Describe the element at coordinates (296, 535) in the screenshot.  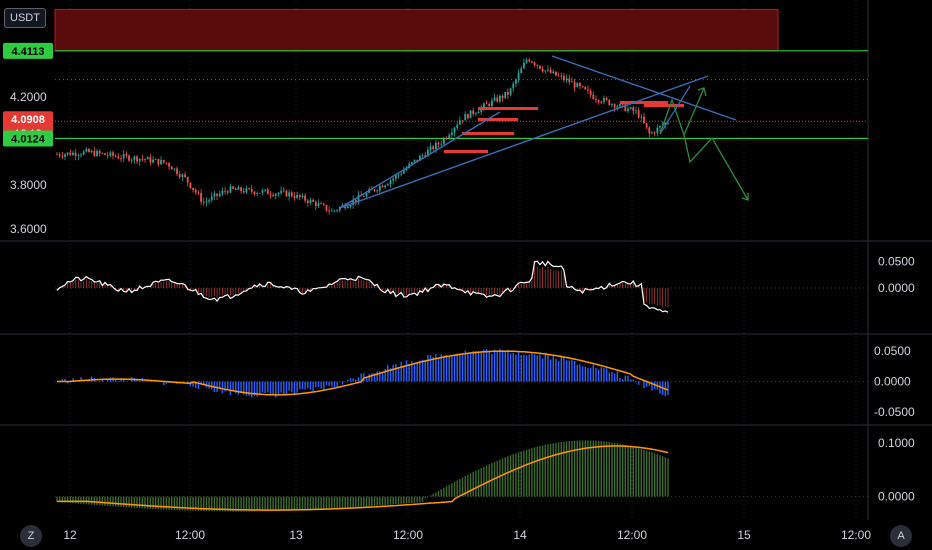
I see `x-tick-label: 13` at that location.